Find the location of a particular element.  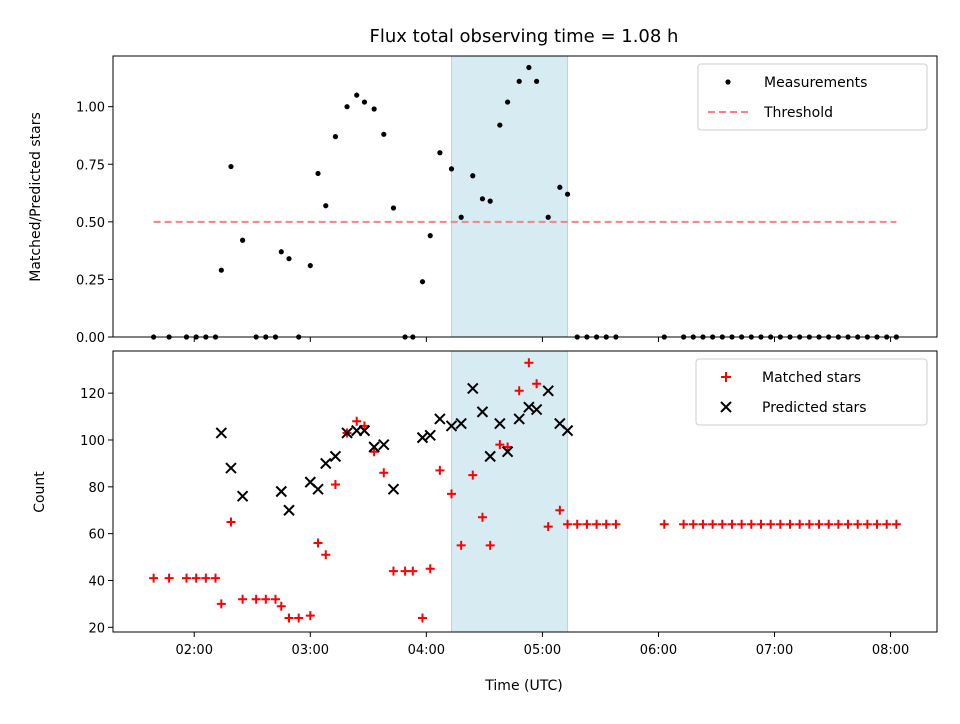

legend-matched-swatch is located at coordinates (726, 377).